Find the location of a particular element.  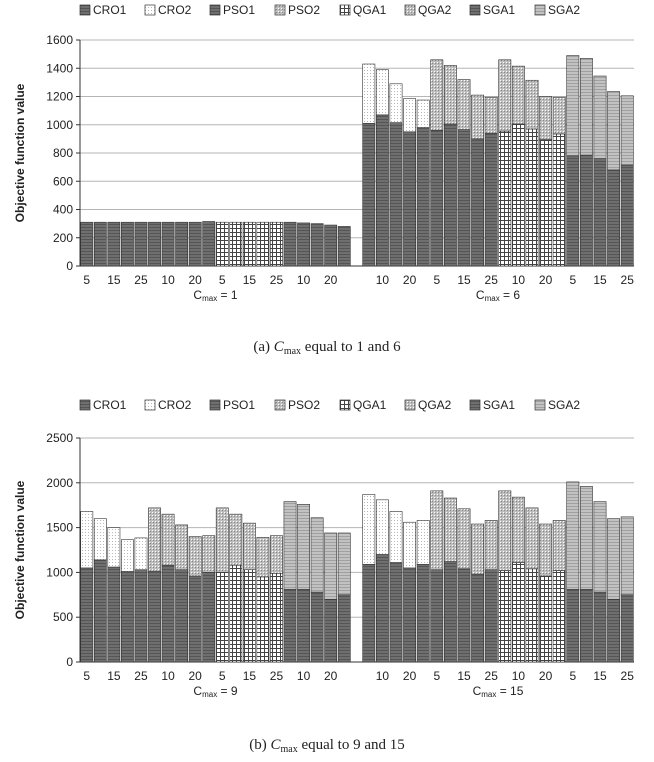

y-tick-label: 0 is located at coordinates (69, 662).